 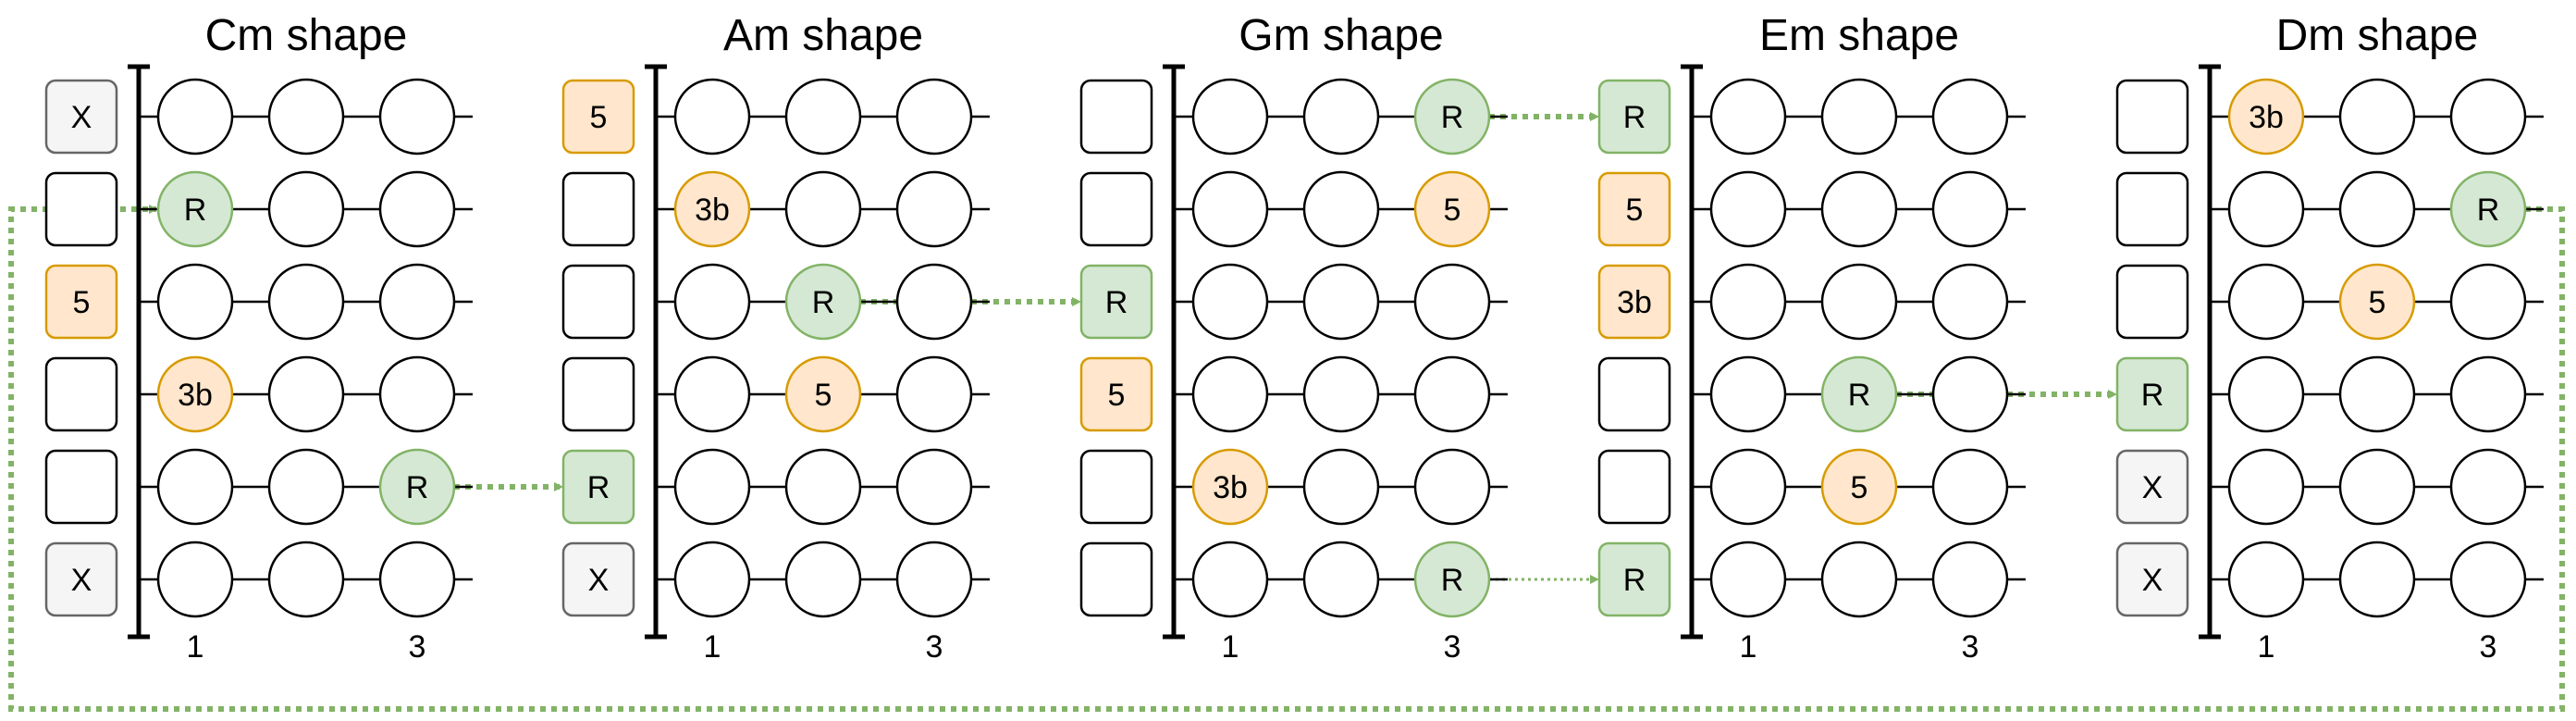 What do you see at coordinates (823, 35) in the screenshot?
I see `diagram-title: Am shape` at bounding box center [823, 35].